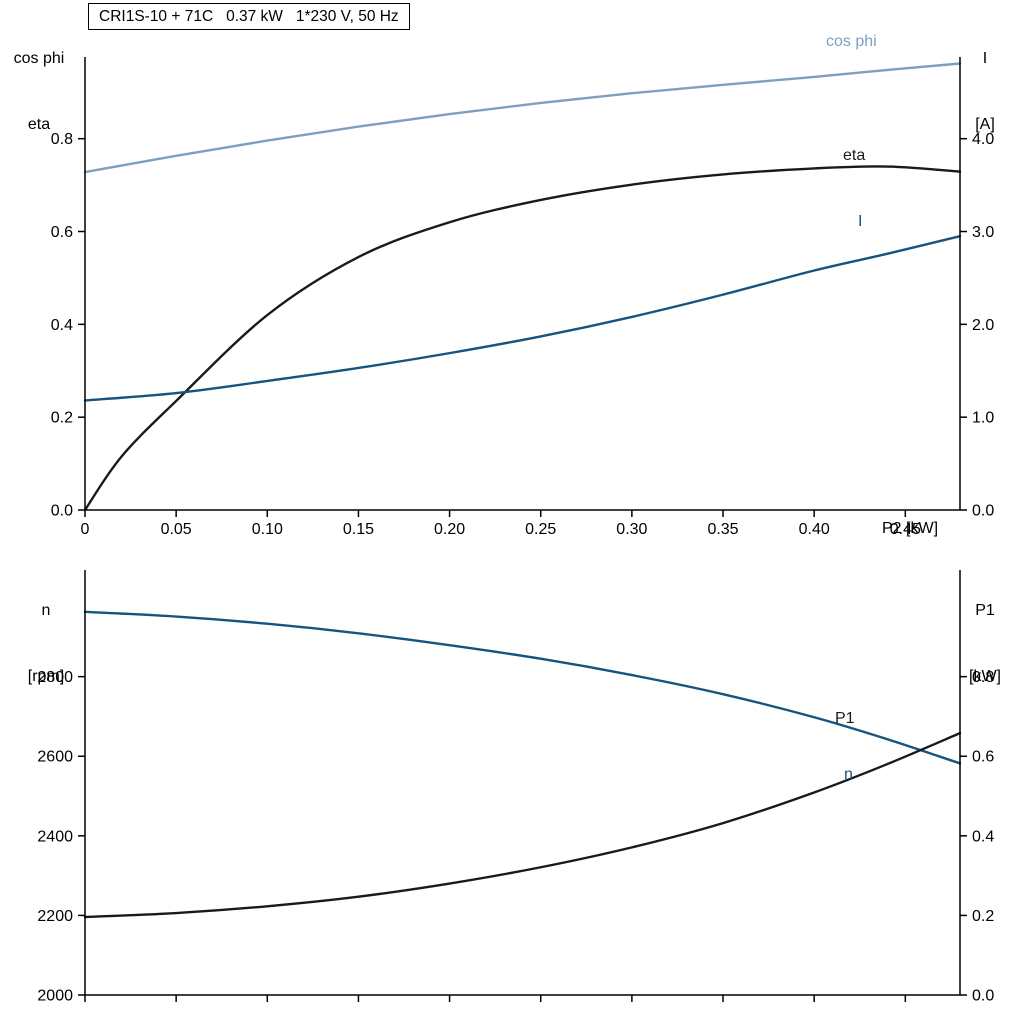 The height and width of the screenshot is (1024, 1024). Describe the element at coordinates (46, 644) in the screenshot. I see `bottom-left-axis-label: n [rpm]` at that location.